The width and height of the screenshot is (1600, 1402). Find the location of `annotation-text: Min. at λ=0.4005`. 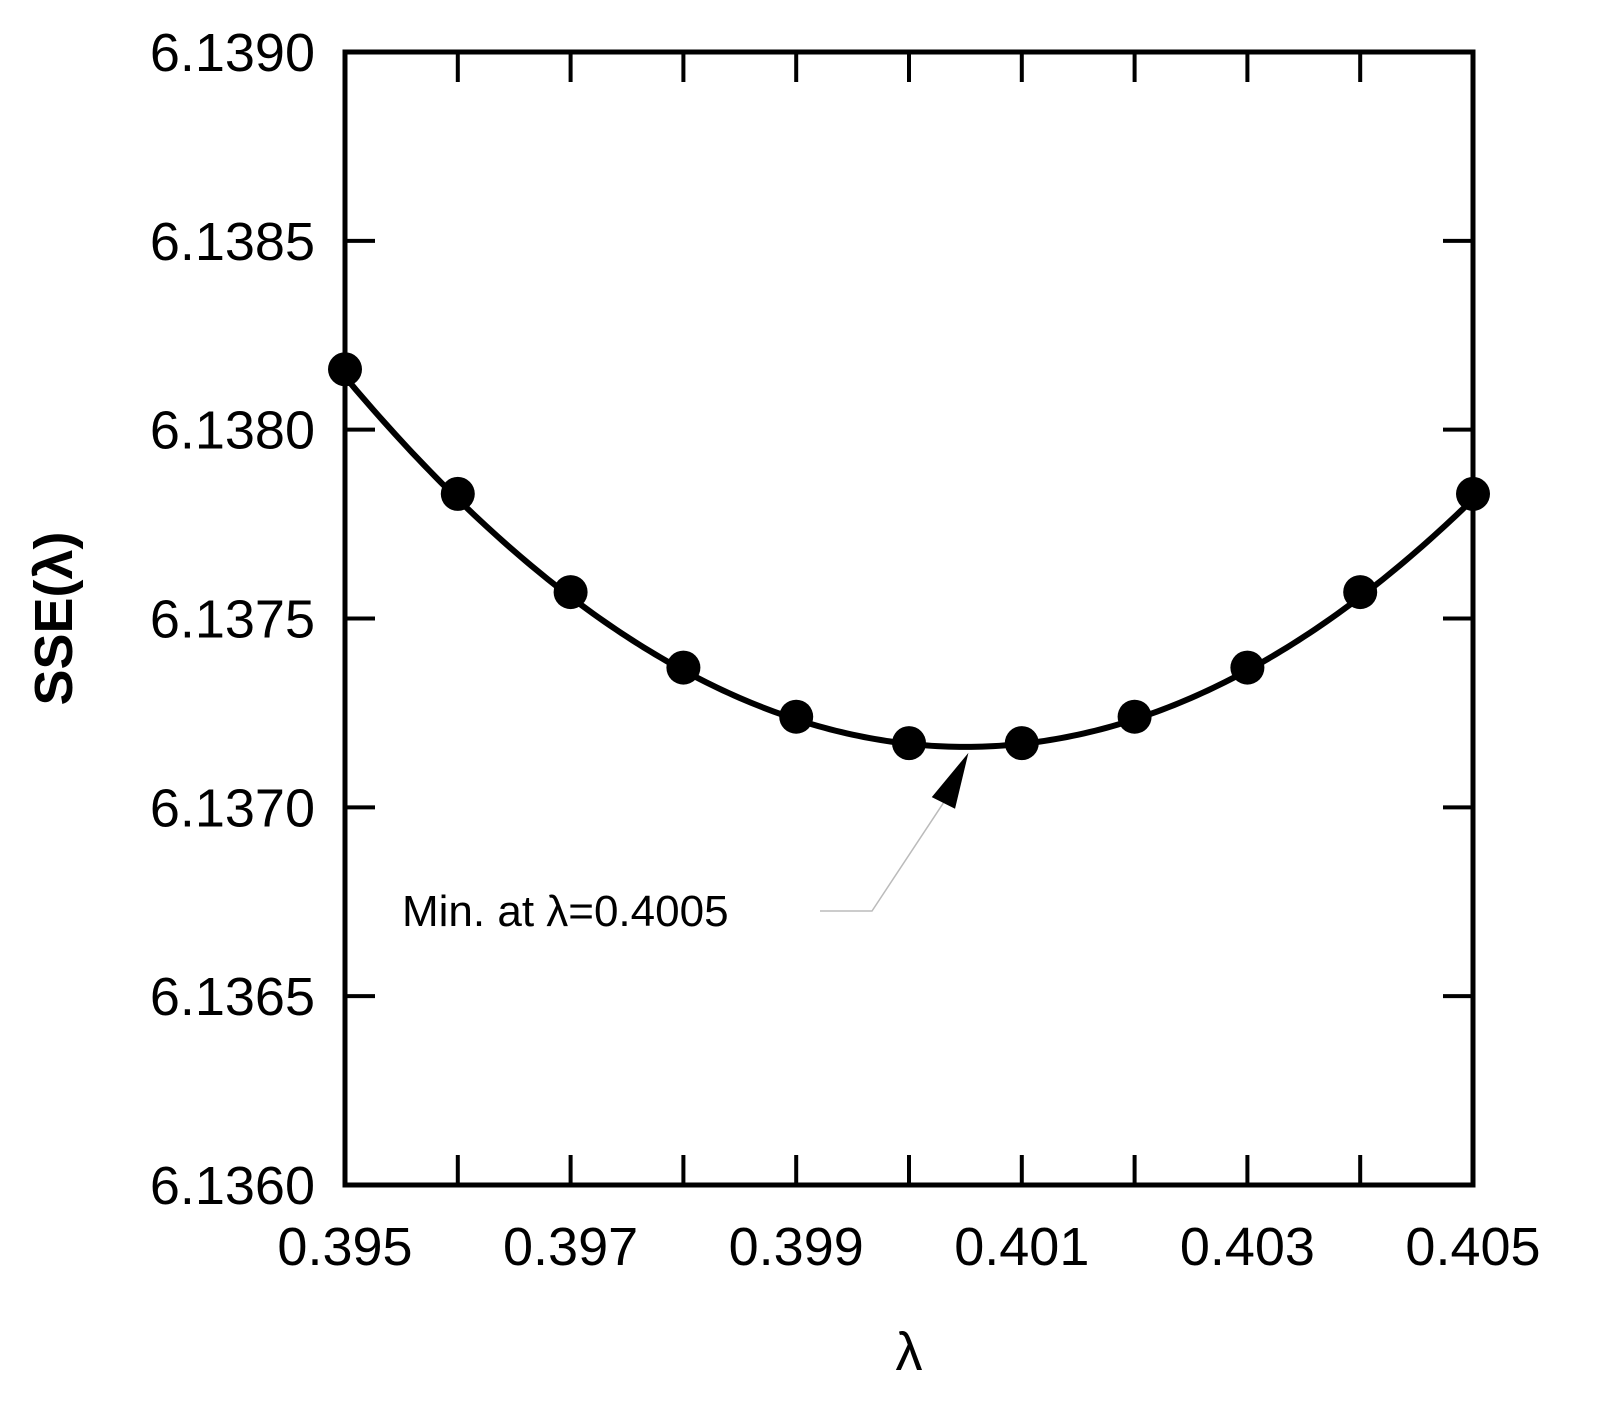

annotation-text: Min. at λ=0.4005 is located at coordinates (565, 911).